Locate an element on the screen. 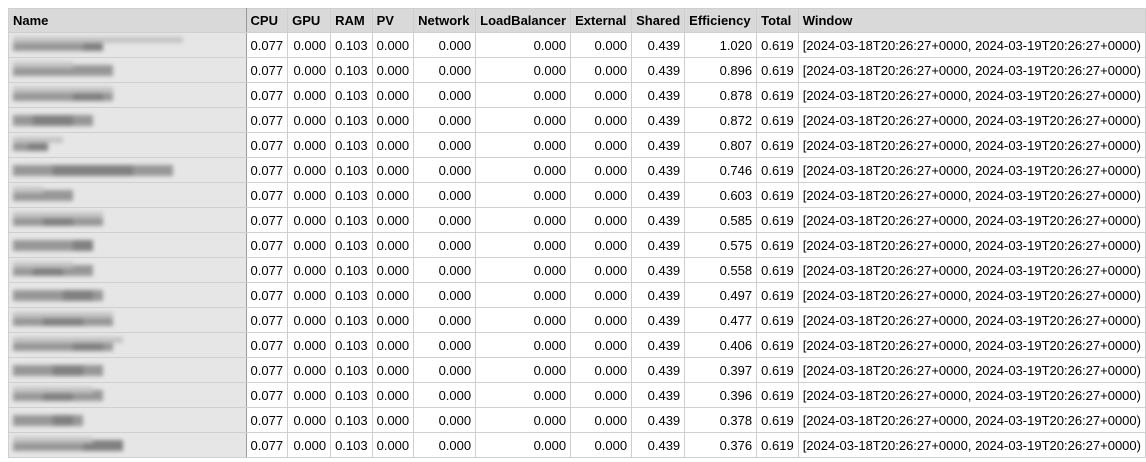  cell-efficiency: 0.378 is located at coordinates (721, 420).